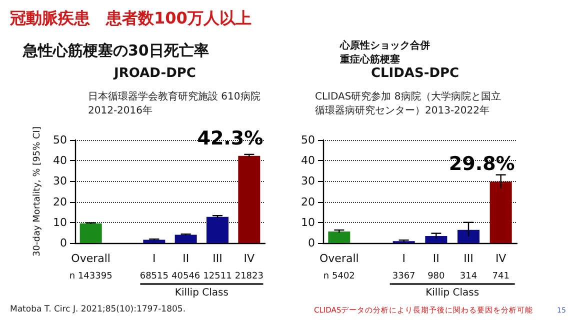  I want to click on text: 980, so click(437, 277).